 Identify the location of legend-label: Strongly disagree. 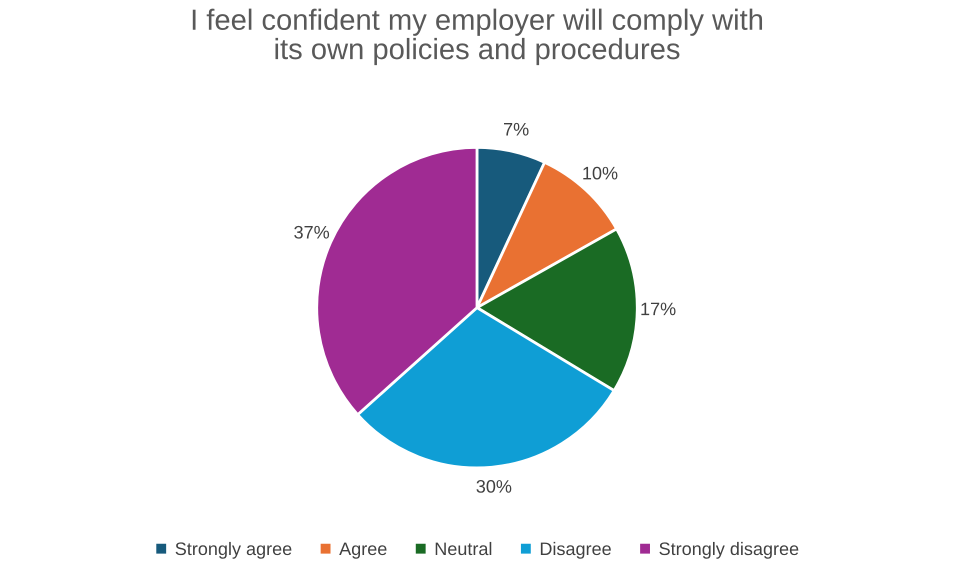
(728, 550).